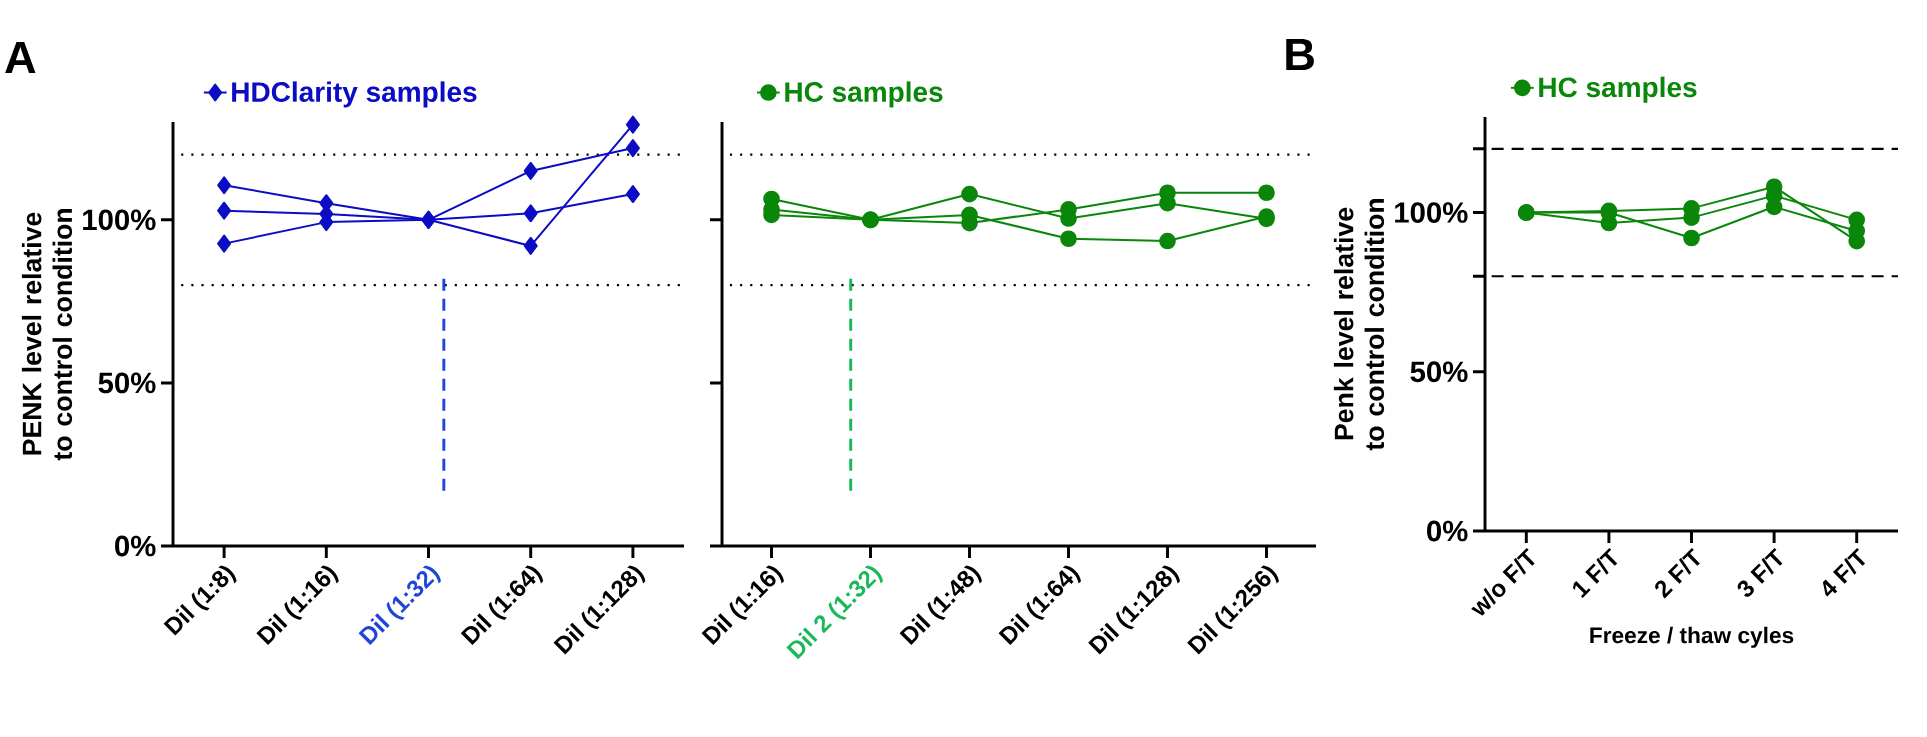 Image resolution: width=1927 pixels, height=737 pixels. What do you see at coordinates (1677, 573) in the screenshot?
I see `x-tick-label: 2 F/T` at bounding box center [1677, 573].